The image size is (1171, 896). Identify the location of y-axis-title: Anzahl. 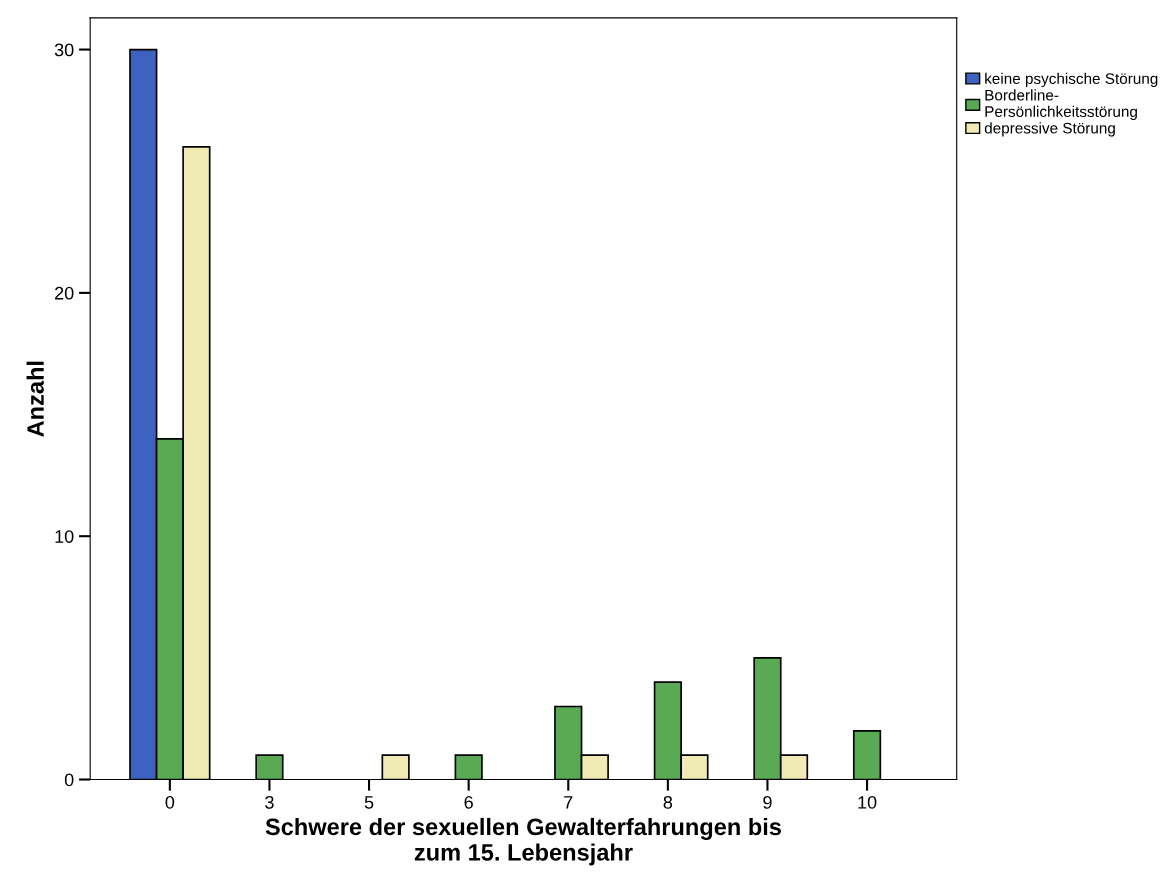
(35, 399).